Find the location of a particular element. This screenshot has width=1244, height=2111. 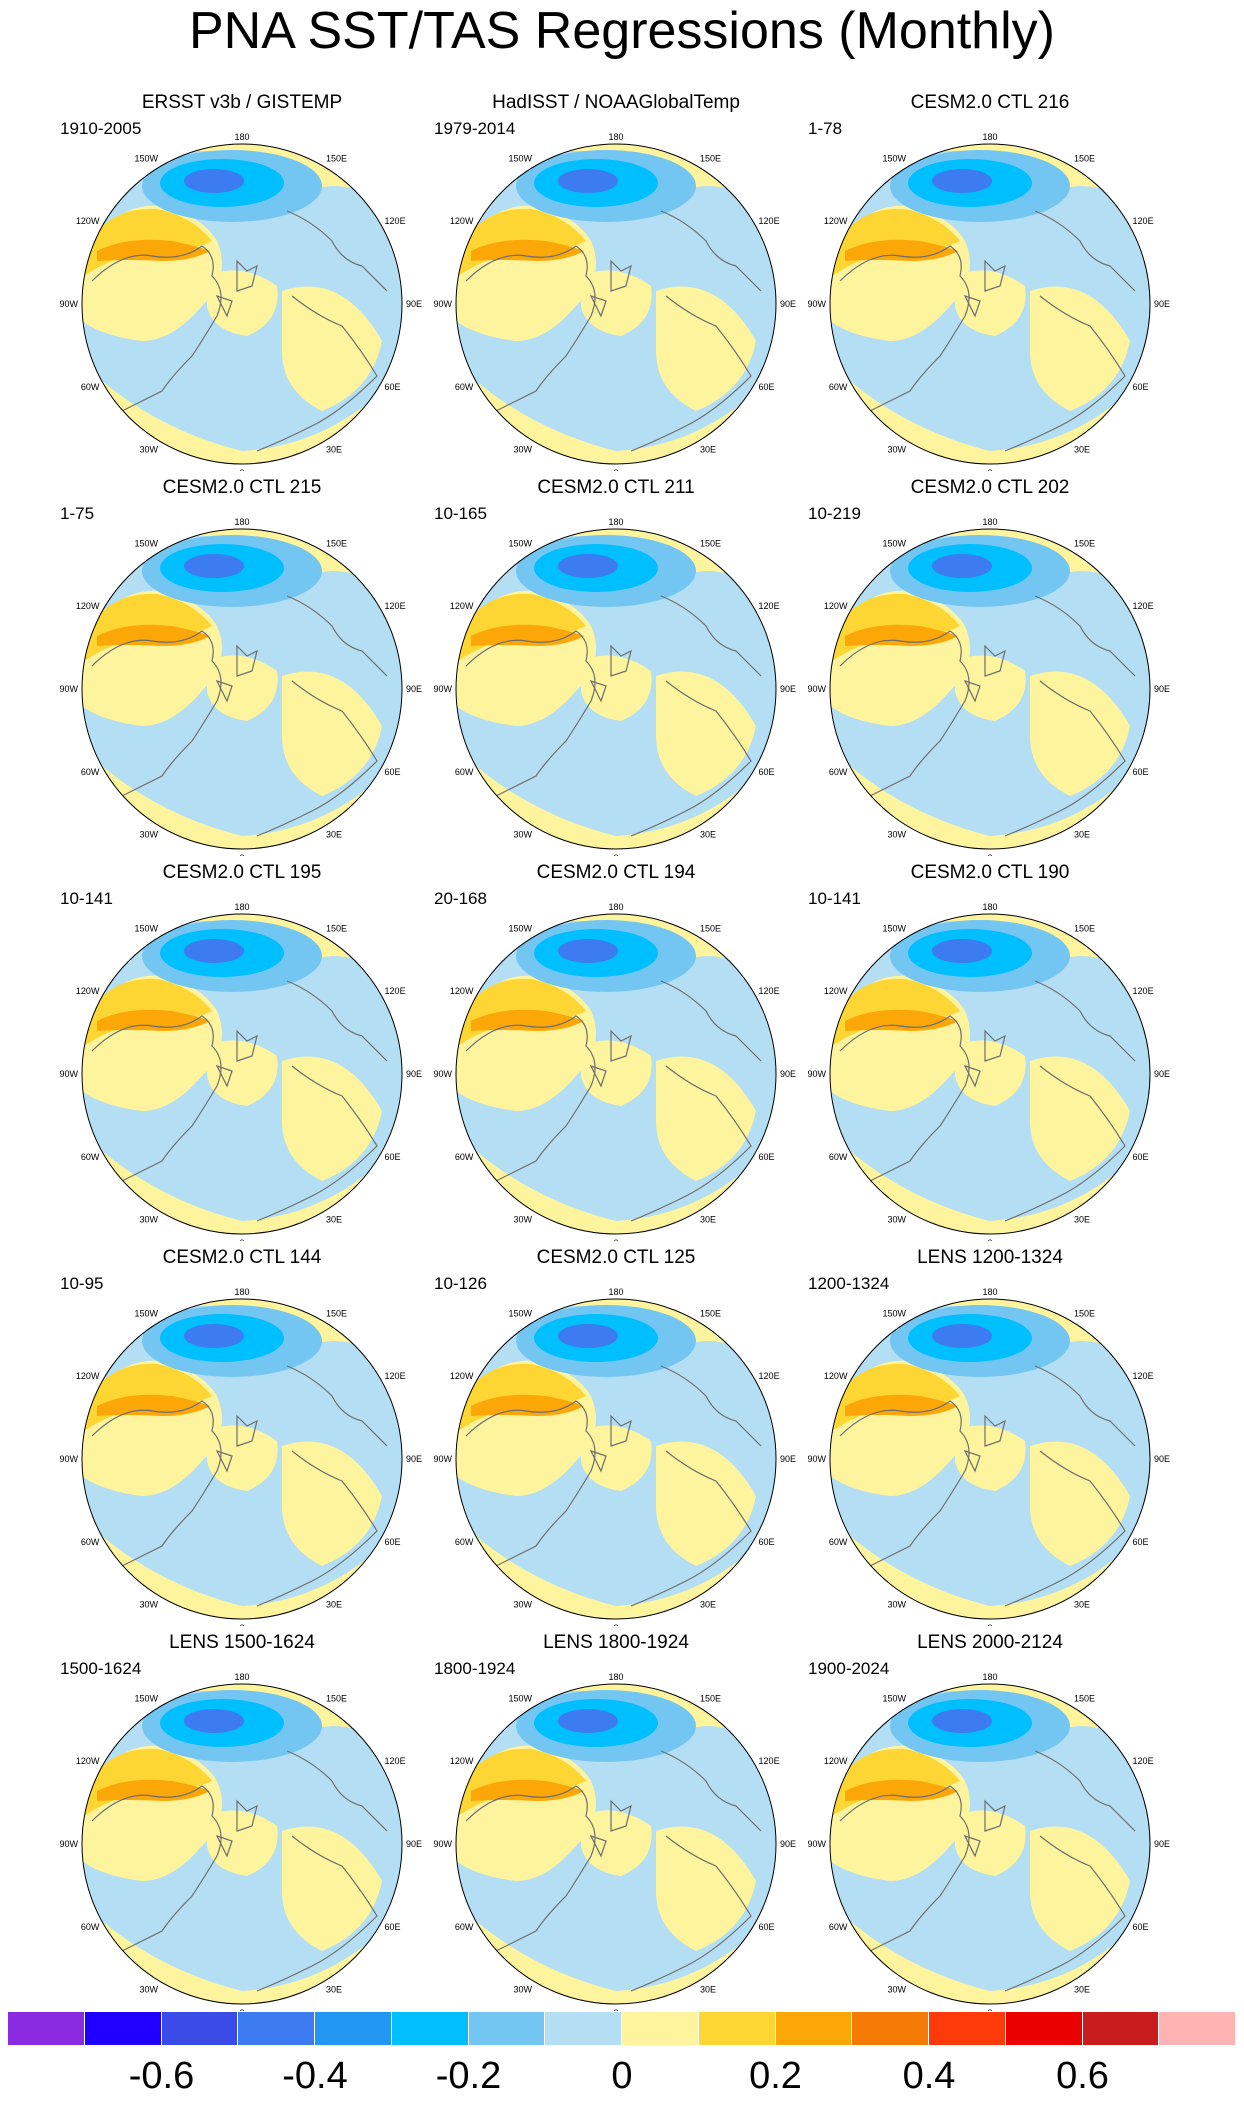

panel-title: LENS 1200-1324 is located at coordinates (990, 1257).